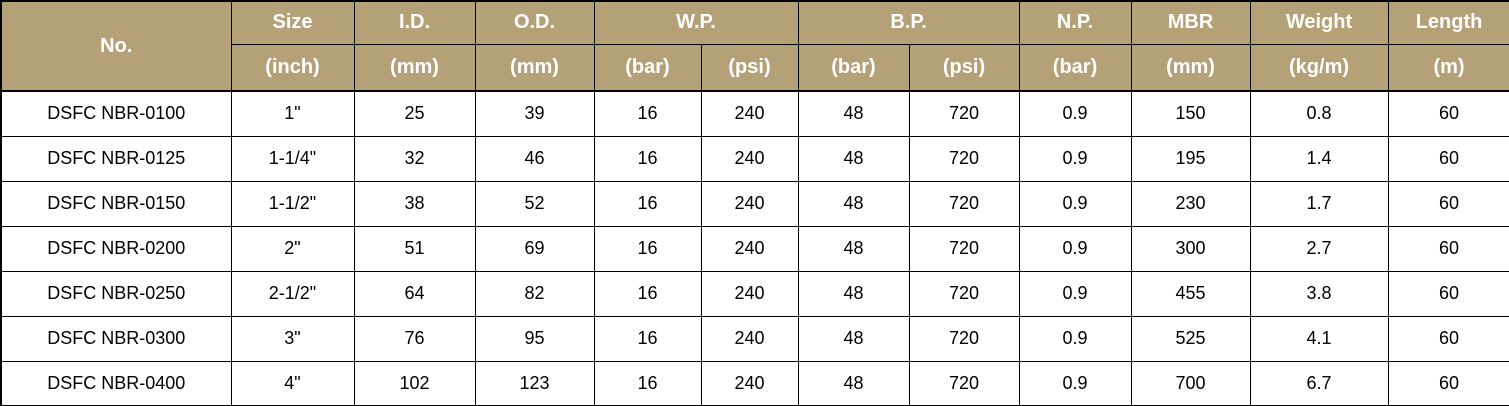  Describe the element at coordinates (696, 22) in the screenshot. I see `column-header-wp: W.P.` at that location.